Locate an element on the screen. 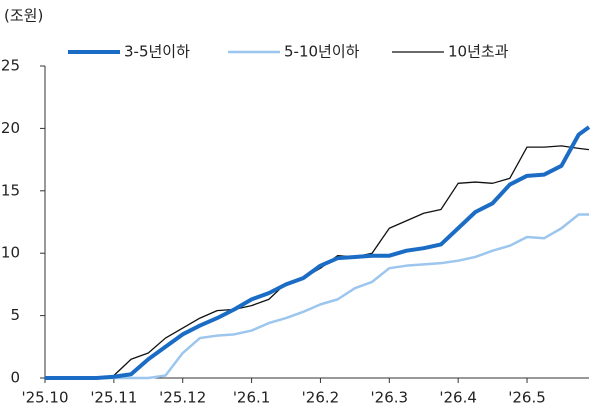 This screenshot has height=407, width=596. legend-label: 5-10년이하 is located at coordinates (322, 52).